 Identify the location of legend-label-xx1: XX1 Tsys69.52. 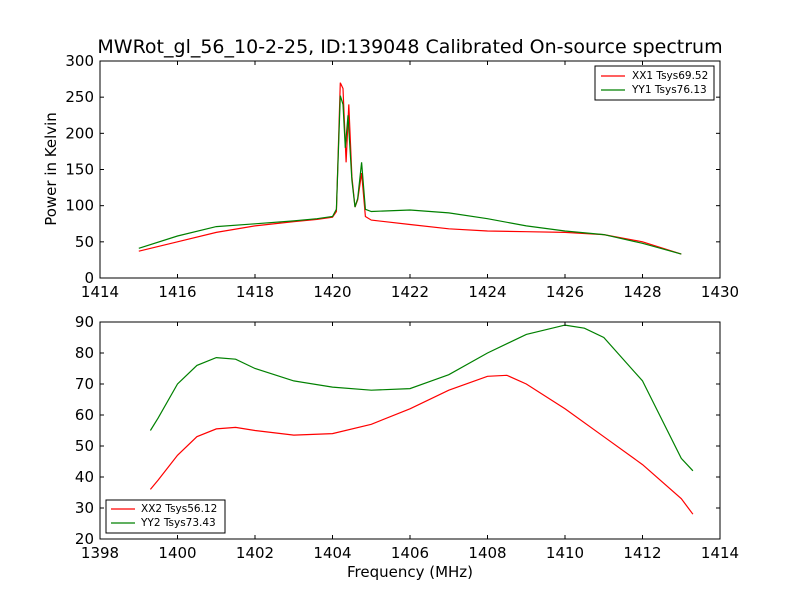
(670, 76).